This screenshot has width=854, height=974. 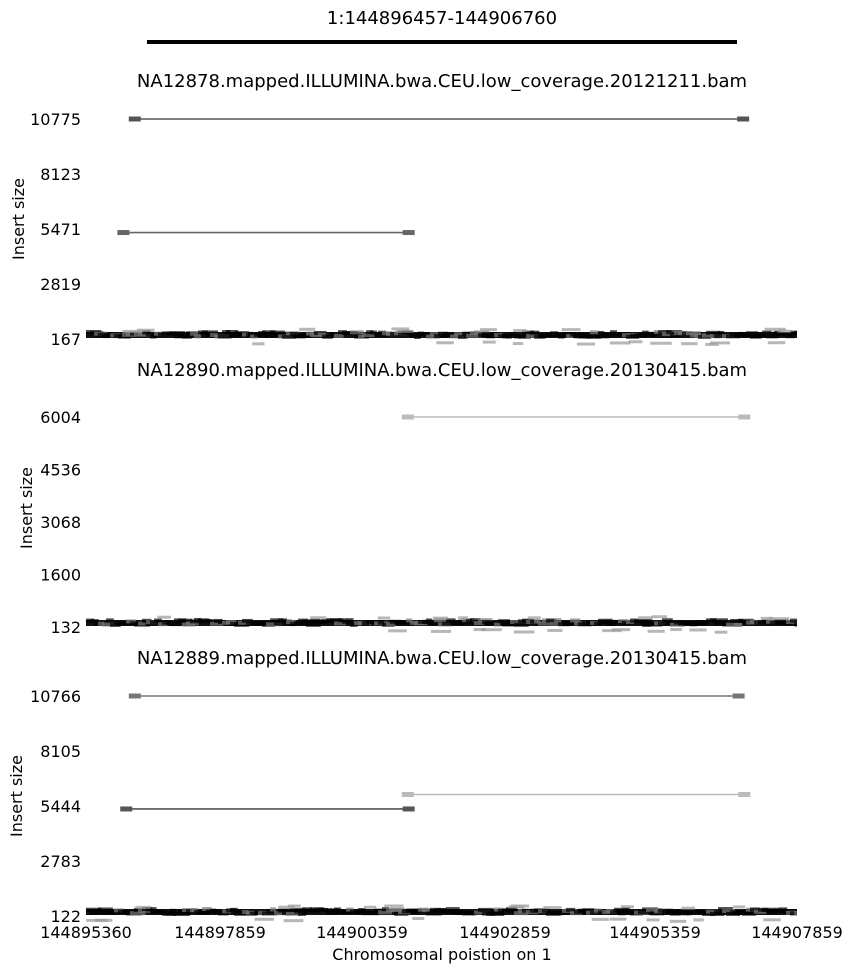 What do you see at coordinates (65, 916) in the screenshot?
I see `y-tick-label: 122` at bounding box center [65, 916].